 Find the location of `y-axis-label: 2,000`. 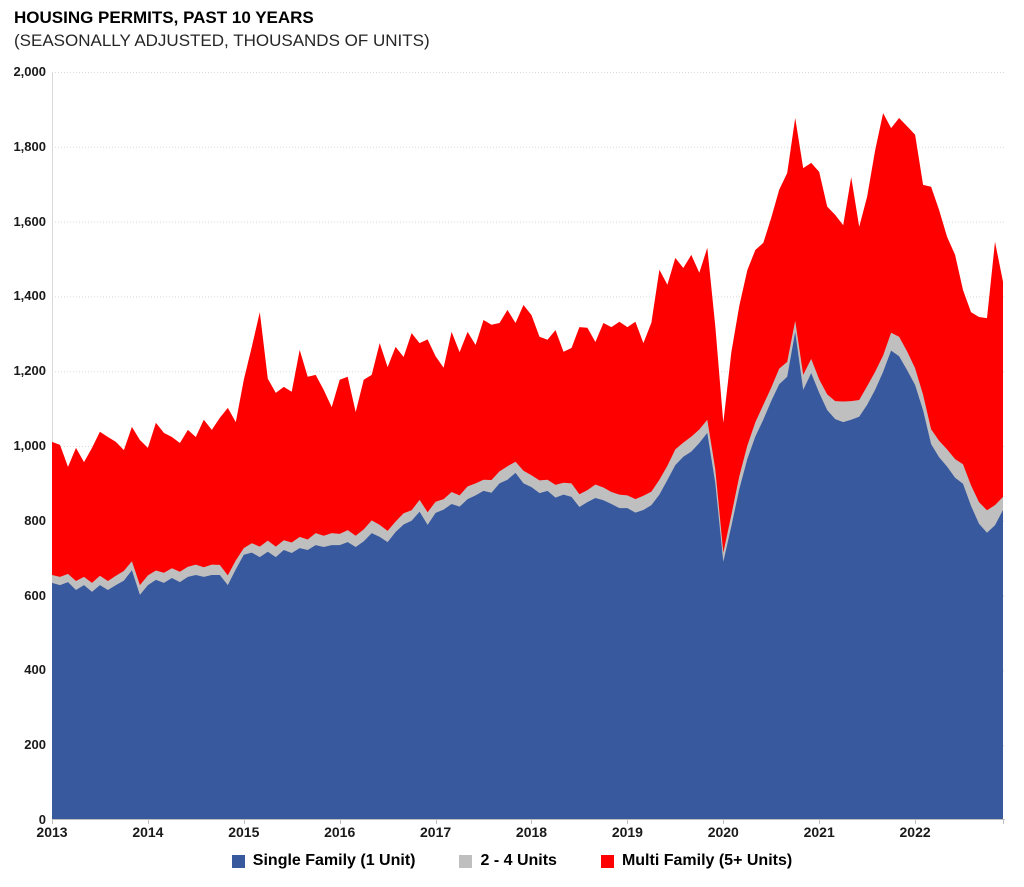

y-axis-label: 2,000 is located at coordinates (29, 71).